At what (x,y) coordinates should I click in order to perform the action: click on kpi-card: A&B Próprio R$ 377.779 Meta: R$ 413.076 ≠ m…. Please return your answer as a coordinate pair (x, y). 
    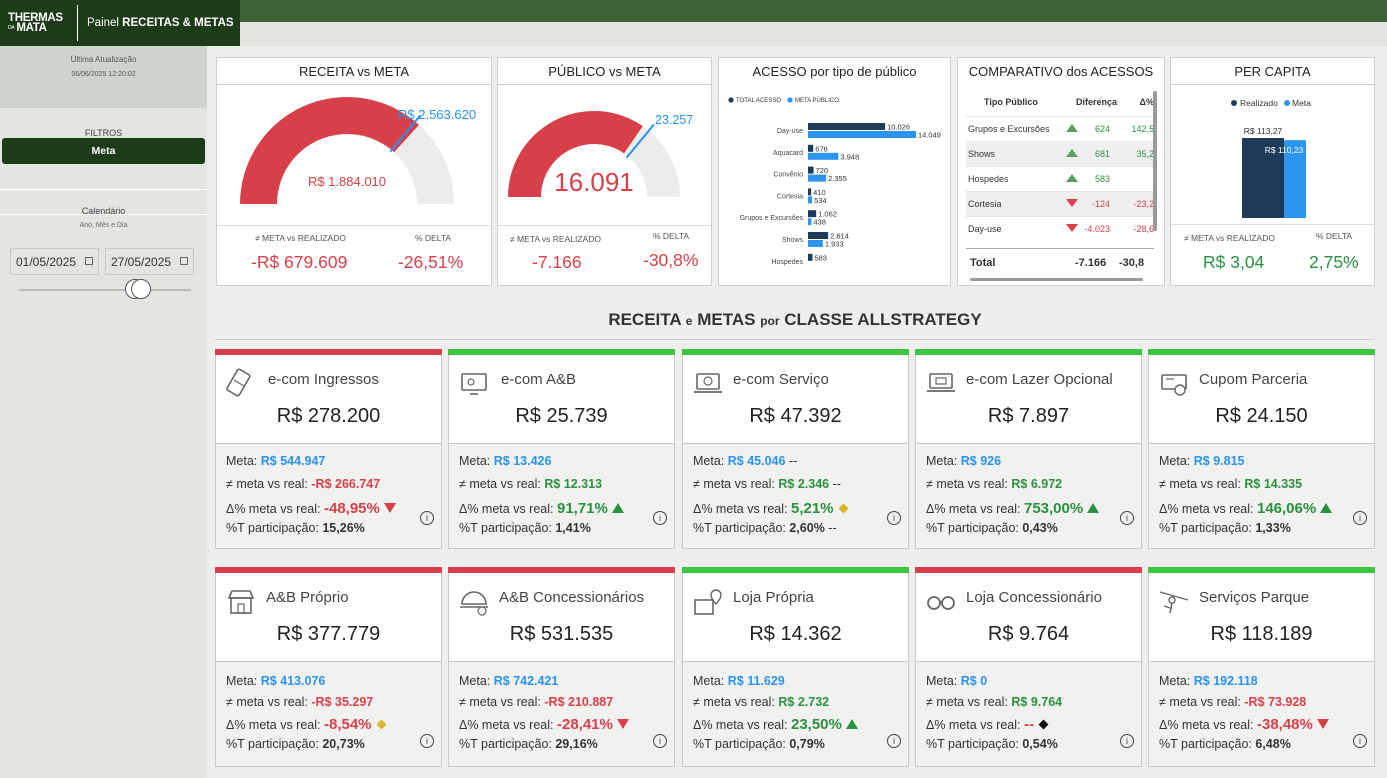
    Looking at the image, I should click on (328, 667).